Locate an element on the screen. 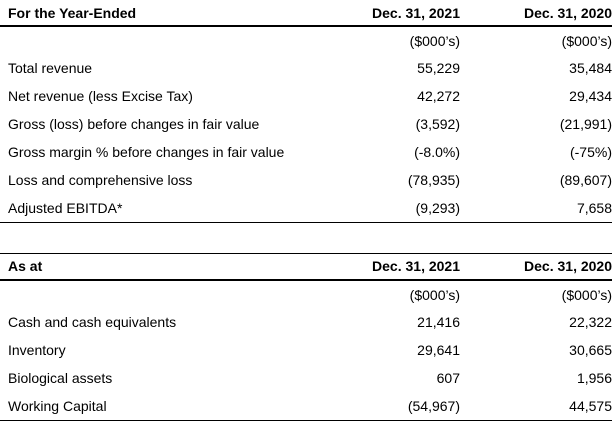 The height and width of the screenshot is (429, 612). table-header-row: As at Dec. 31, 2021 Dec. 31, 2020 is located at coordinates (306, 267).